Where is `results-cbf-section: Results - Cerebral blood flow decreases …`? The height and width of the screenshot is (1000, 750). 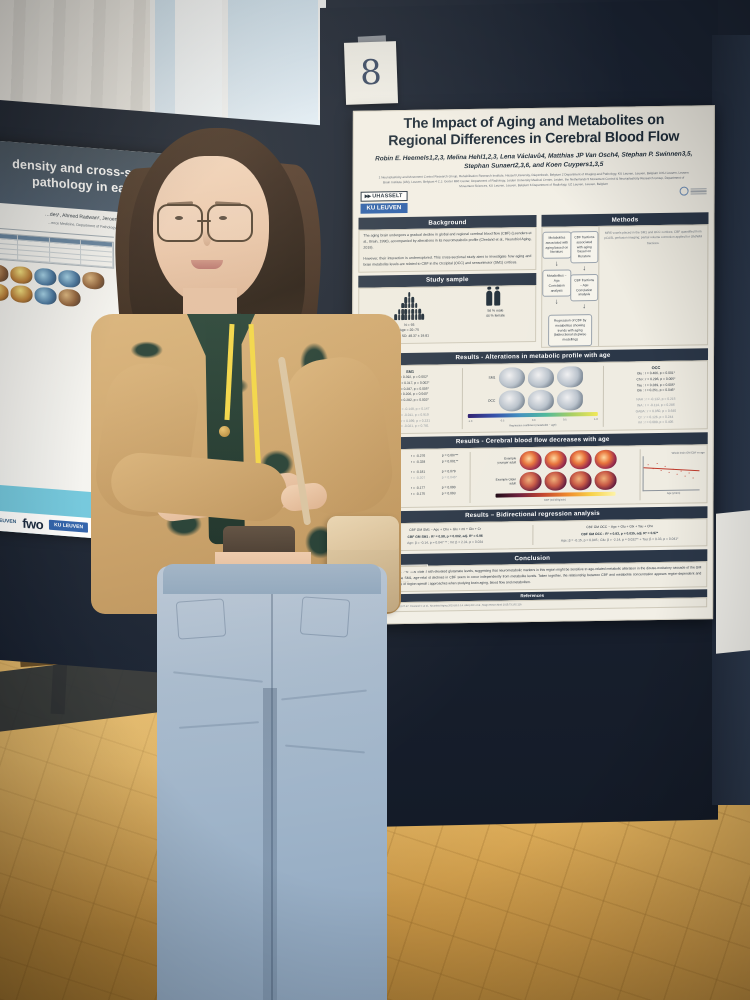
results-cbf-section: Results - Cerebral blood flow decreases … is located at coordinates (533, 469).